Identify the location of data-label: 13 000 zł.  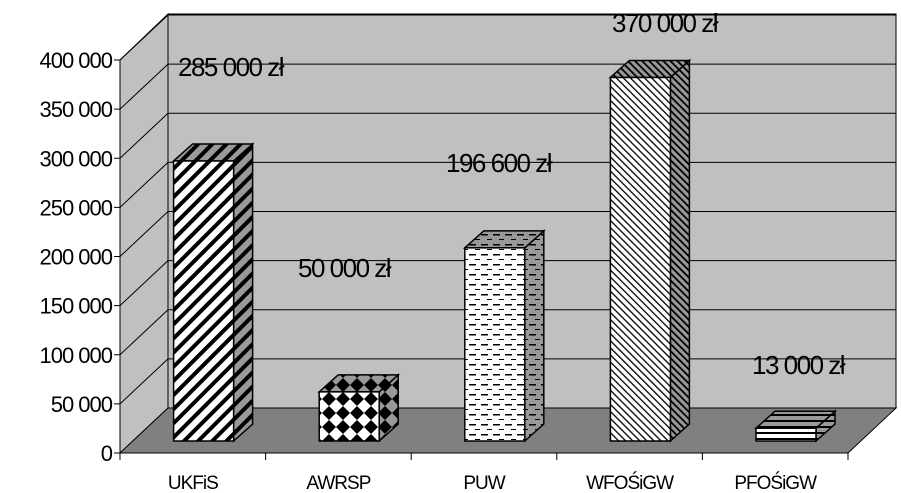
(799, 365).